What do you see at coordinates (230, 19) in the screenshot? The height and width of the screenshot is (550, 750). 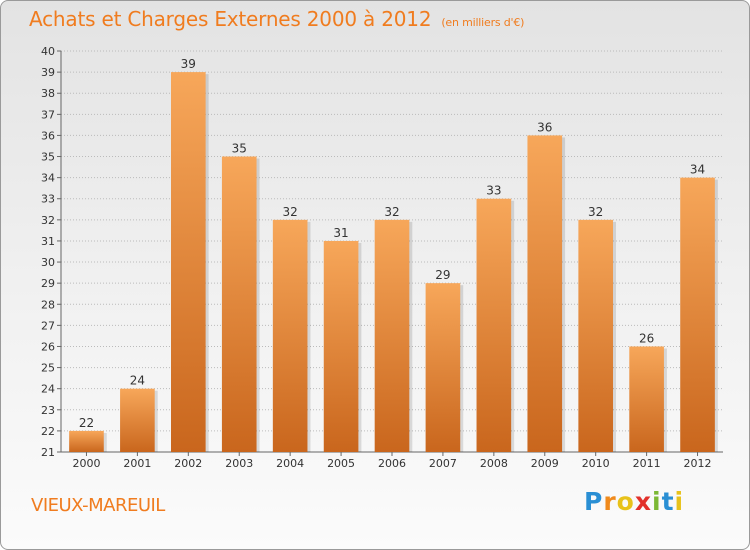 I see `chart-title: Achats et Charges Externes 2000 à 2012` at bounding box center [230, 19].